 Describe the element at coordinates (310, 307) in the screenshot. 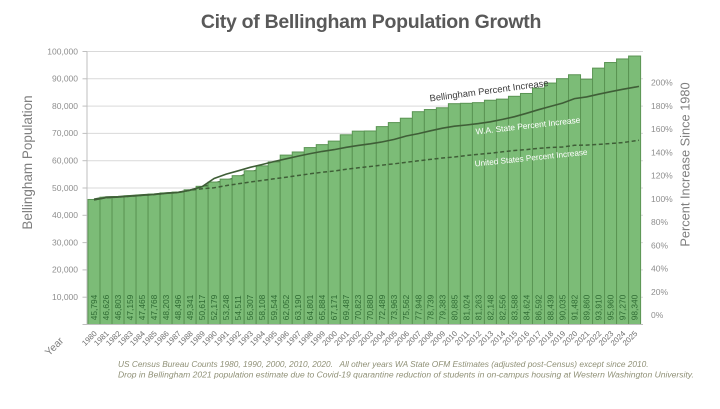

I see `svg-text: 64,801` at that location.